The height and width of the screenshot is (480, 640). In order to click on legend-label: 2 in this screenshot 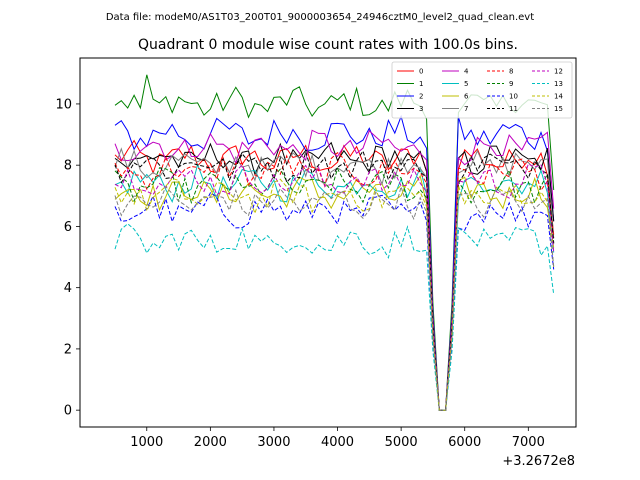, I will do `click(421, 97)`.